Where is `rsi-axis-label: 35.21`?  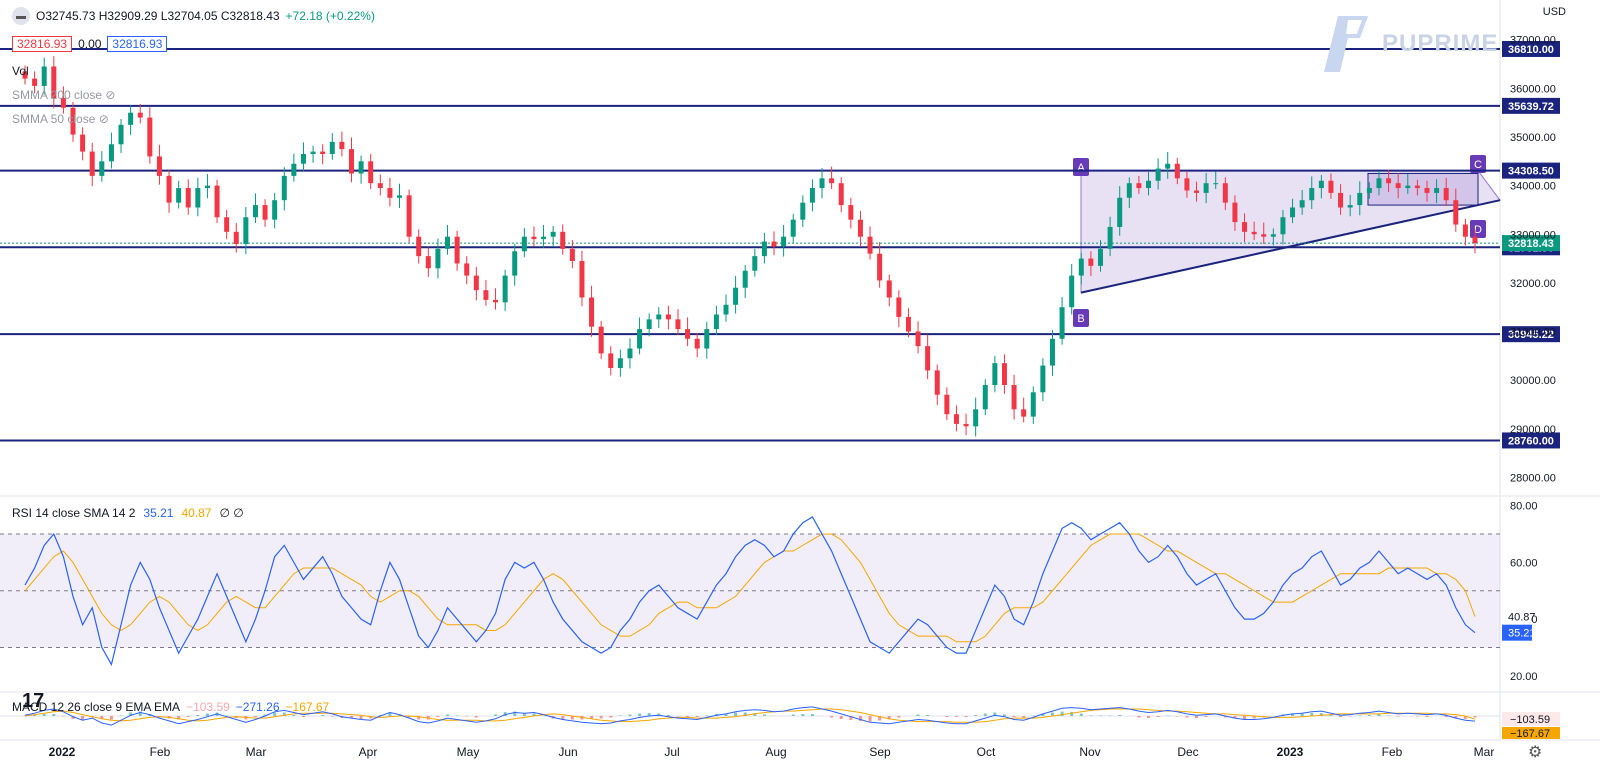
rsi-axis-label: 35.21 is located at coordinates (1522, 634).